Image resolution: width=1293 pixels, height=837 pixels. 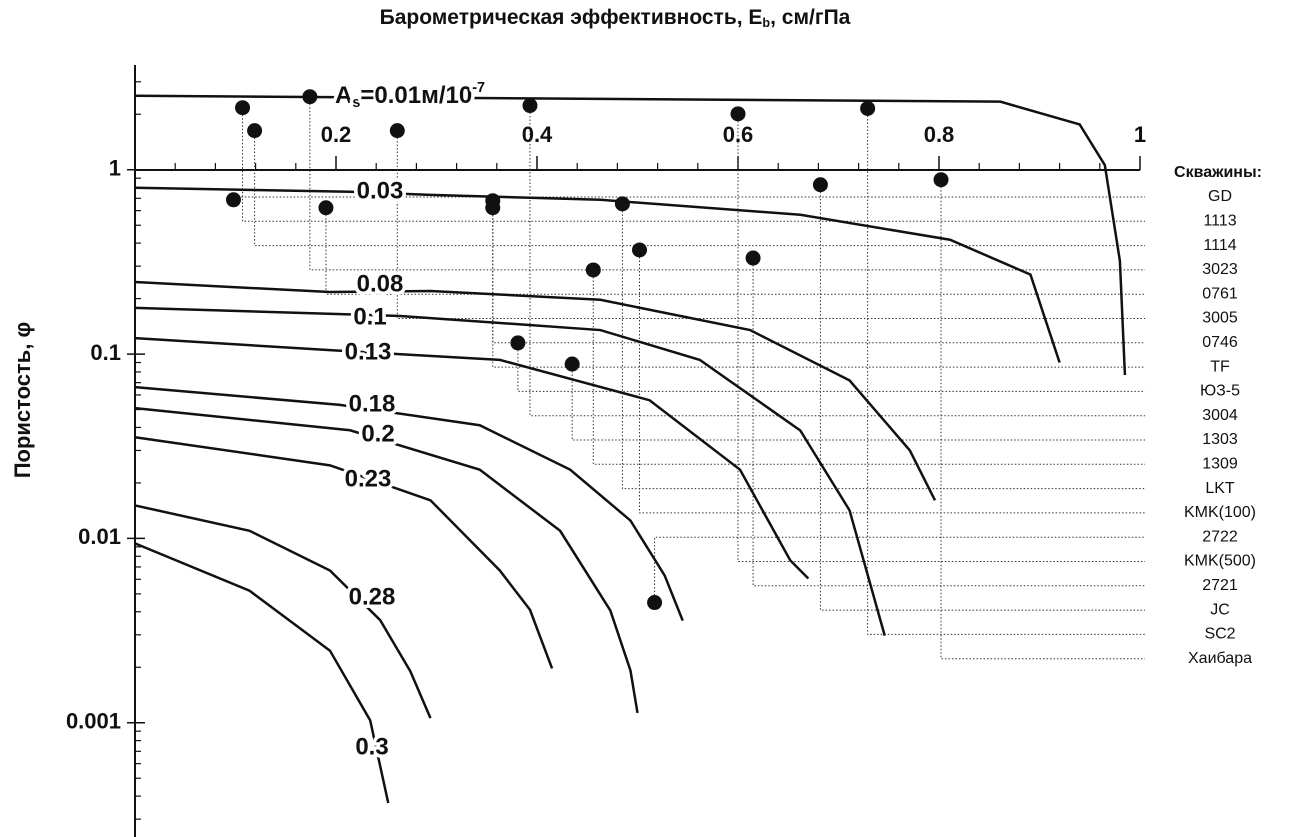 I want to click on well-name: 3004, so click(x=1220, y=415).